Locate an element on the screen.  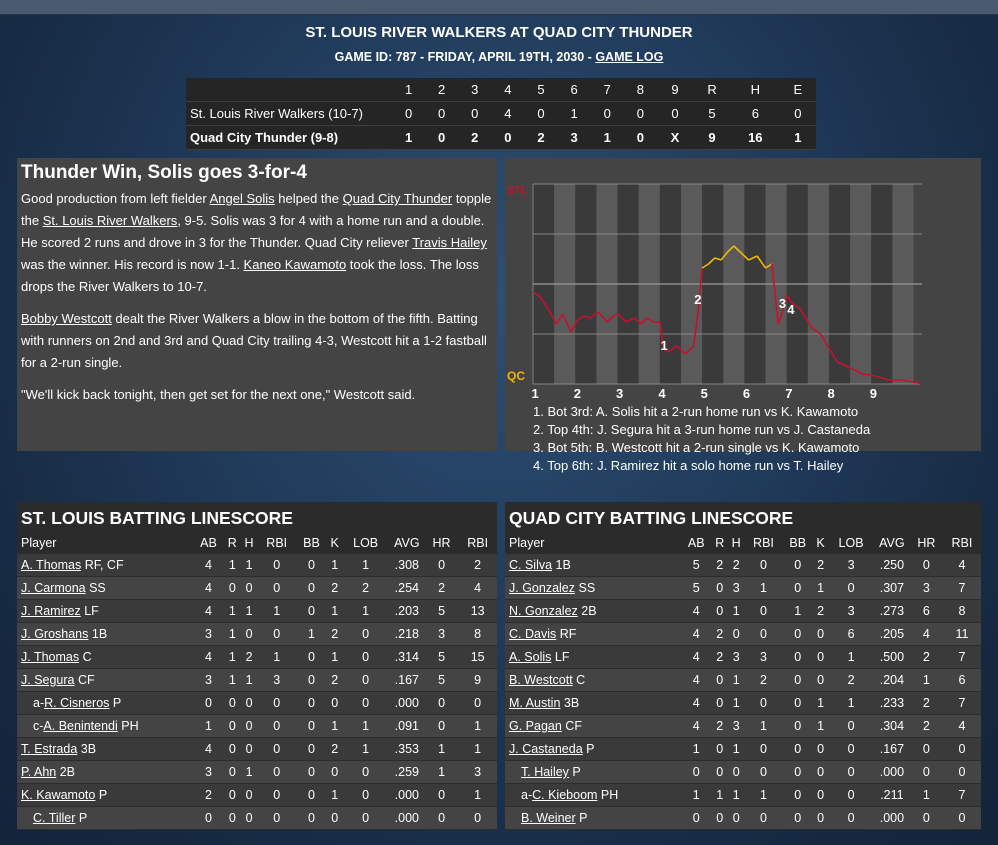
player-name-link: J. Thomas is located at coordinates (50, 657).